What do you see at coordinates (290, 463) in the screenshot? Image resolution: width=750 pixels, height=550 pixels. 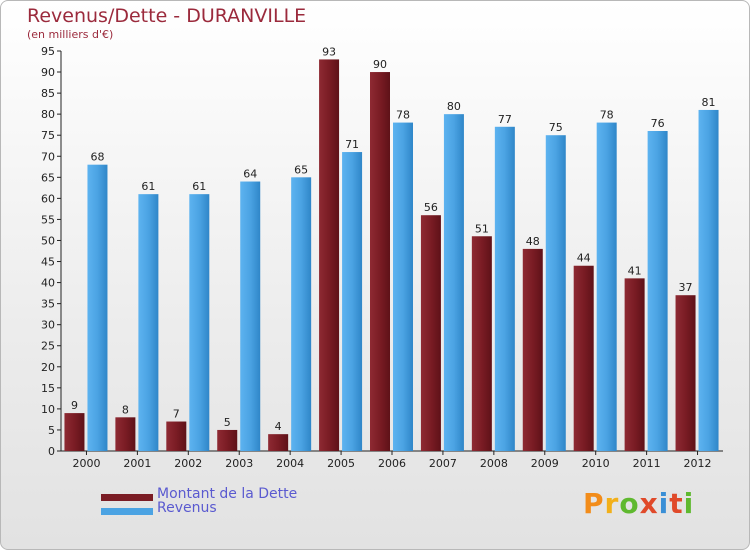 I see `x-tick-label: 2004` at bounding box center [290, 463].